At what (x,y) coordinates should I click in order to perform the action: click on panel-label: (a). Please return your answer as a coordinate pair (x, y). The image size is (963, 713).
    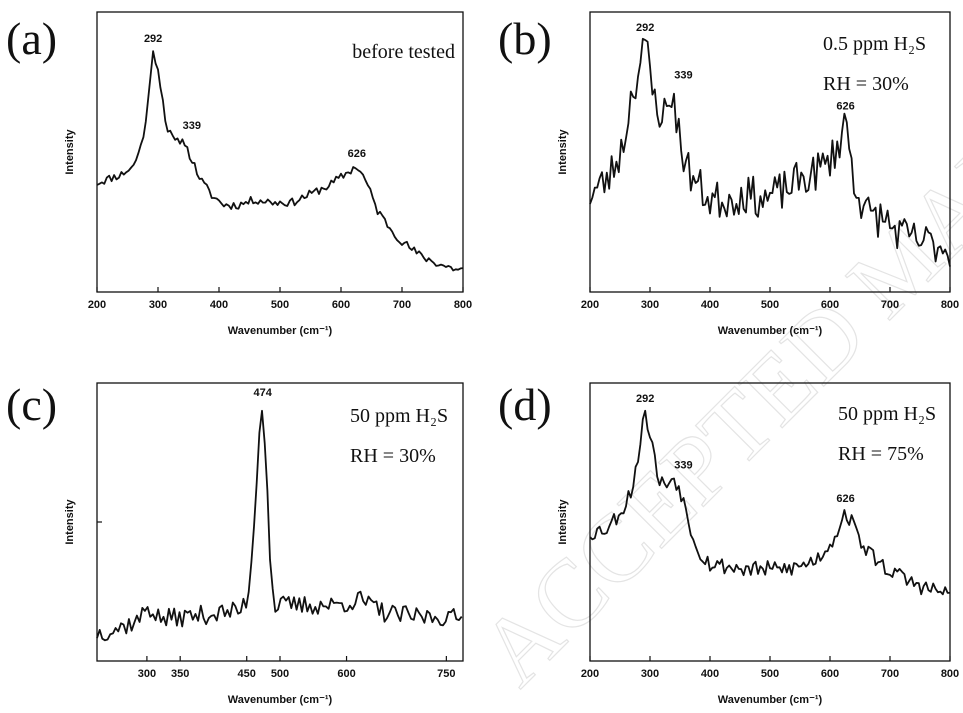
    Looking at the image, I should click on (31, 38).